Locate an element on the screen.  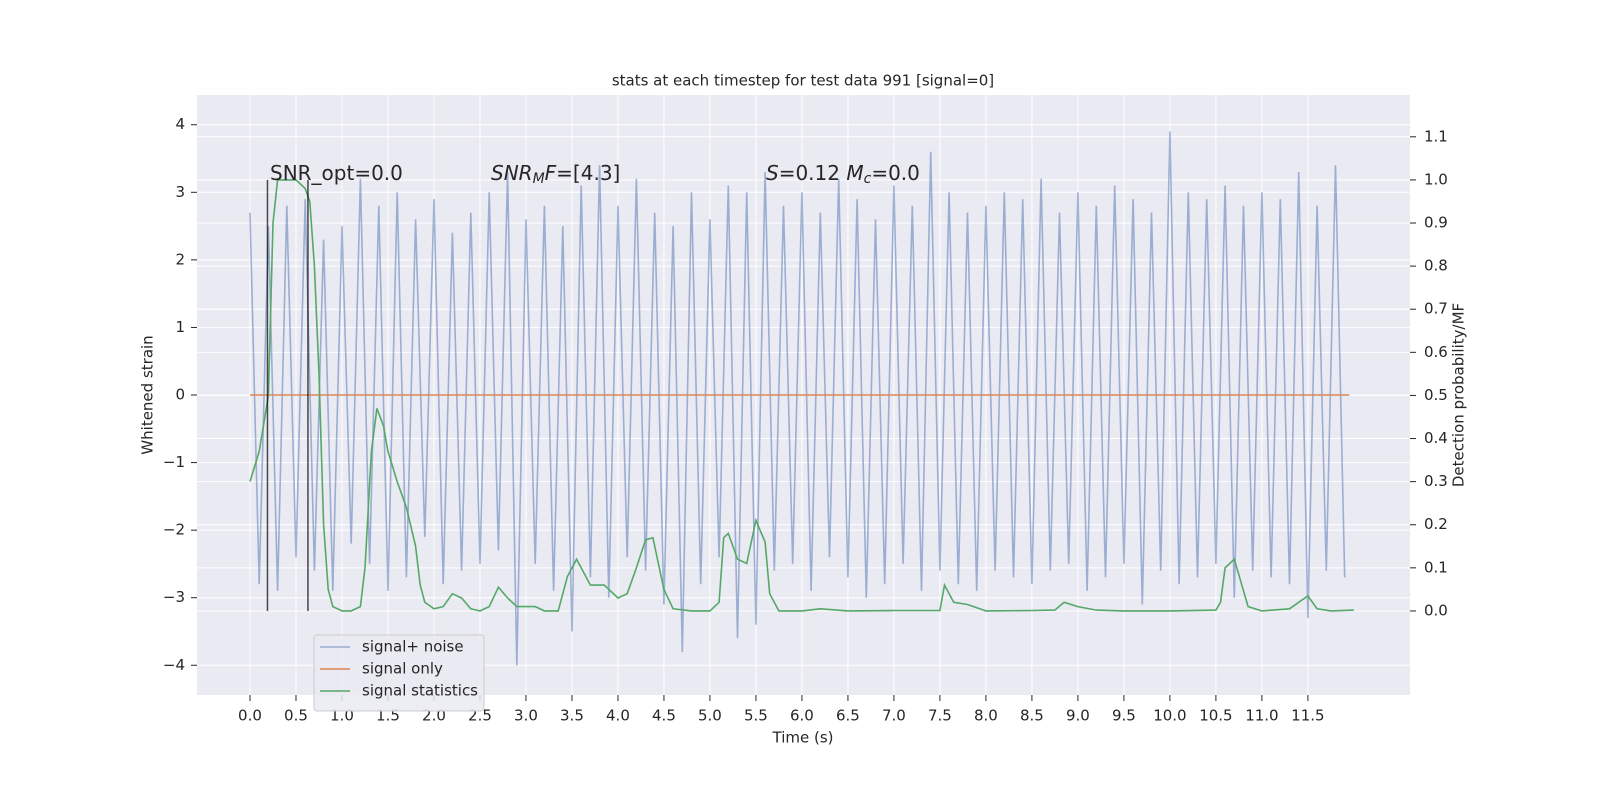
y-tick-label: −4 is located at coordinates (174, 665).